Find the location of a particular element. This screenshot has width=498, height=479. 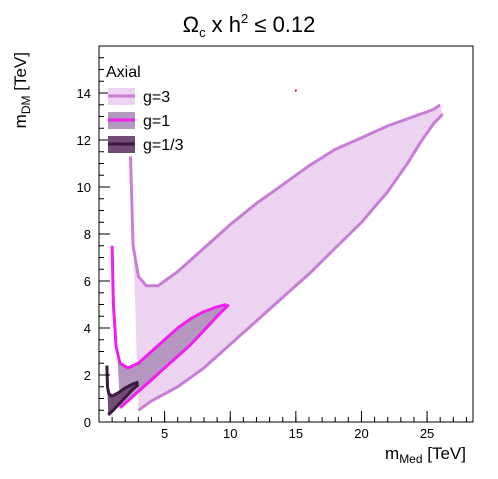

legend-entries: g=3 g=1 g=1/3 is located at coordinates (146, 121).